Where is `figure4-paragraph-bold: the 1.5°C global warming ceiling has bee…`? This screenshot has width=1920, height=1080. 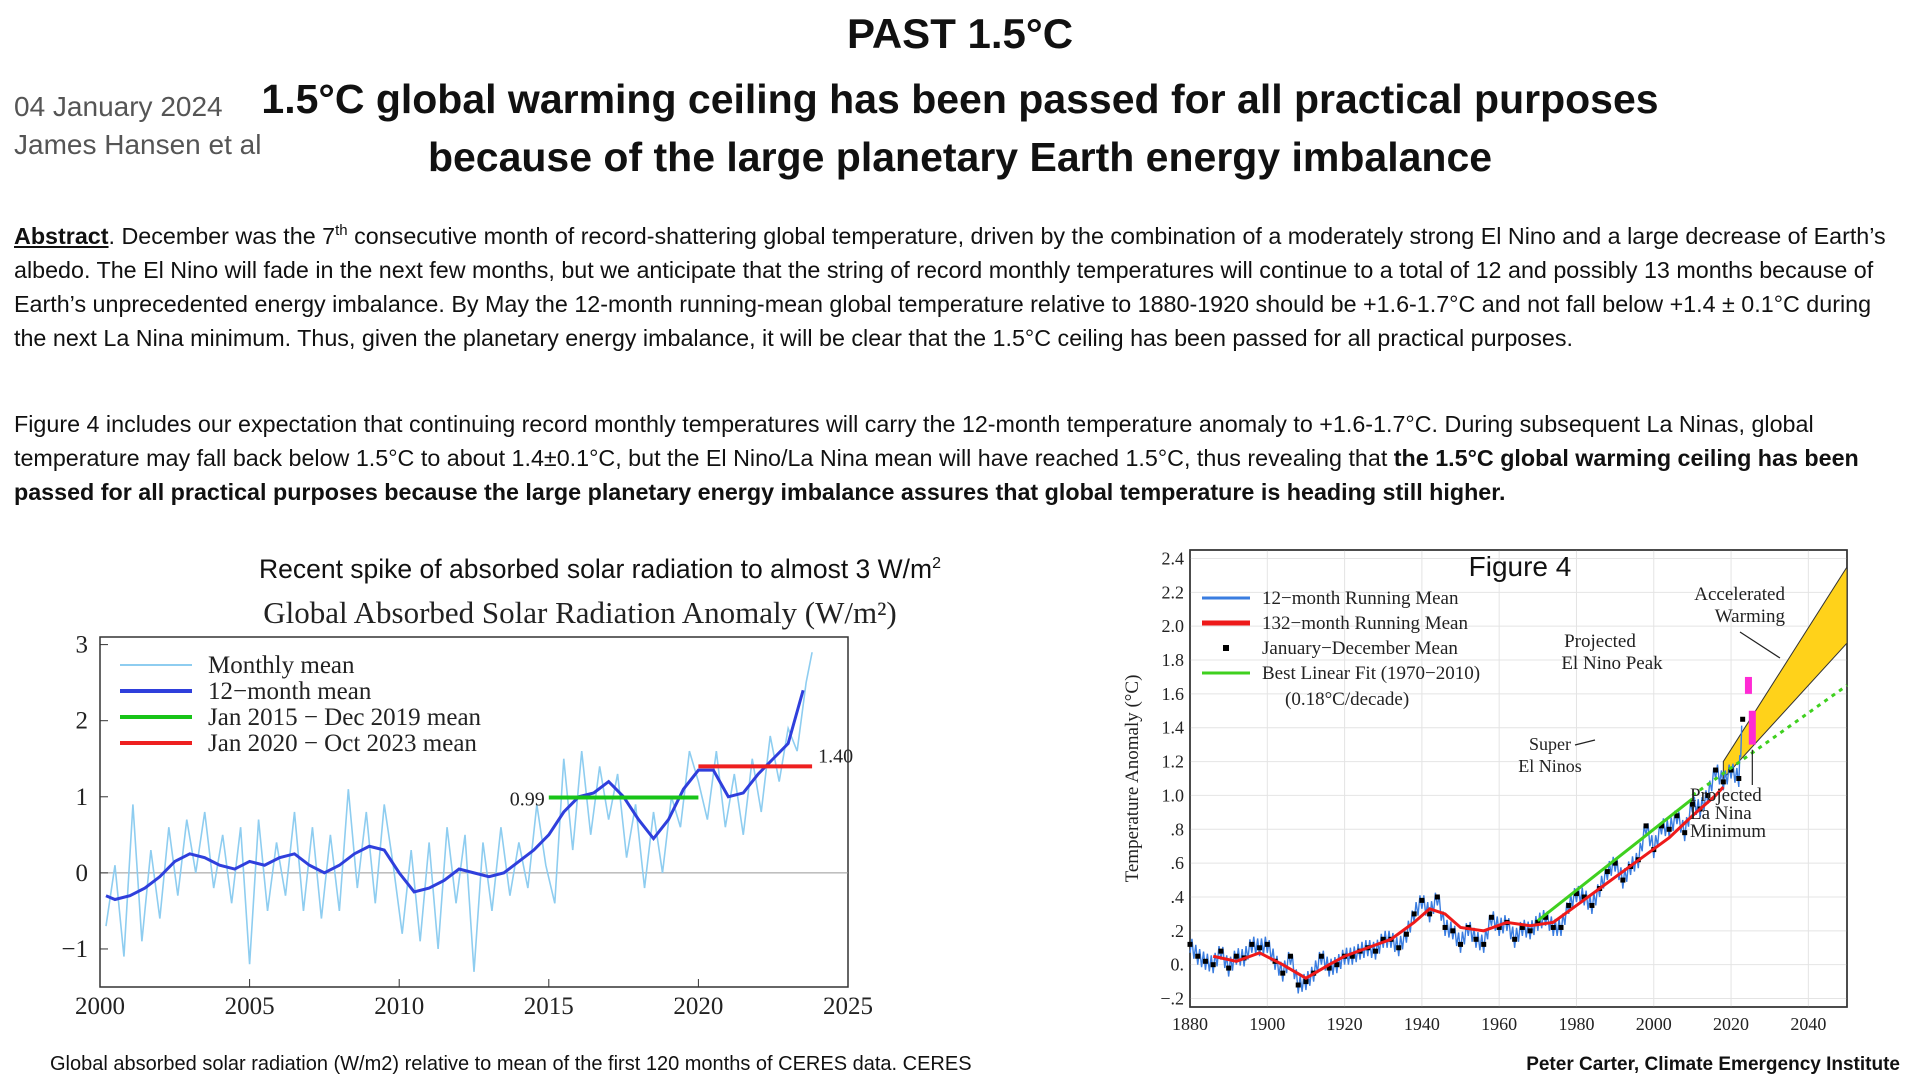
figure4-paragraph-bold: the 1.5°C global warming ceiling has bee… is located at coordinates (936, 475).